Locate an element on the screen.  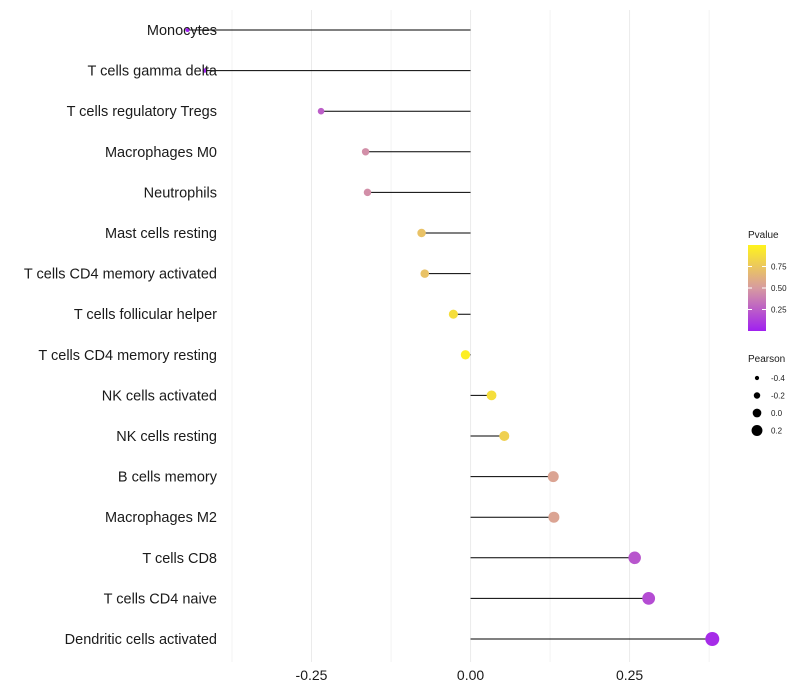
category-label: Monocytes is located at coordinates (182, 31).